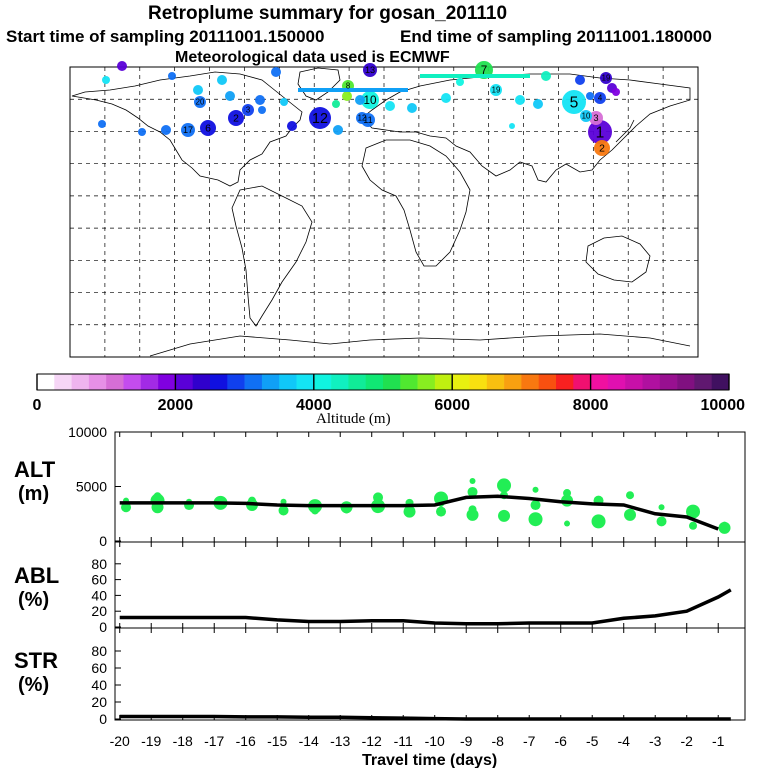 This screenshot has height=768, width=768. Describe the element at coordinates (419, 585) in the screenshot. I see `abl-x-tickmarks` at that location.